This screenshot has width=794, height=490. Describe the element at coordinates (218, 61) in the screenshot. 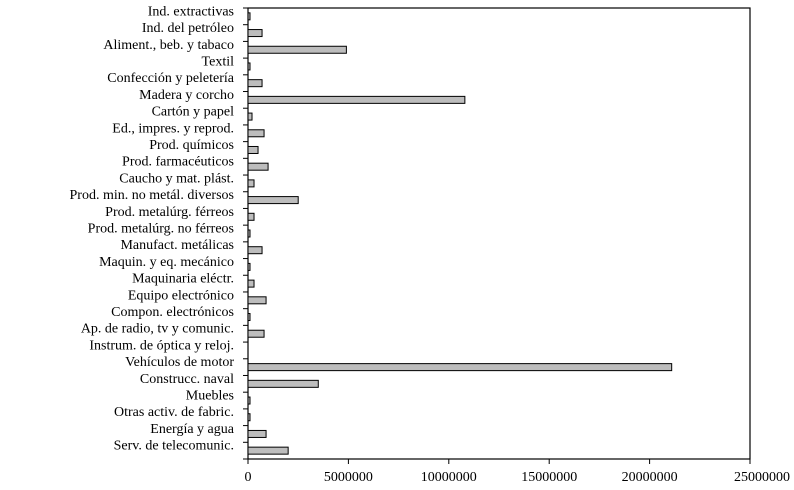

I see `category-label: Textil` at that location.